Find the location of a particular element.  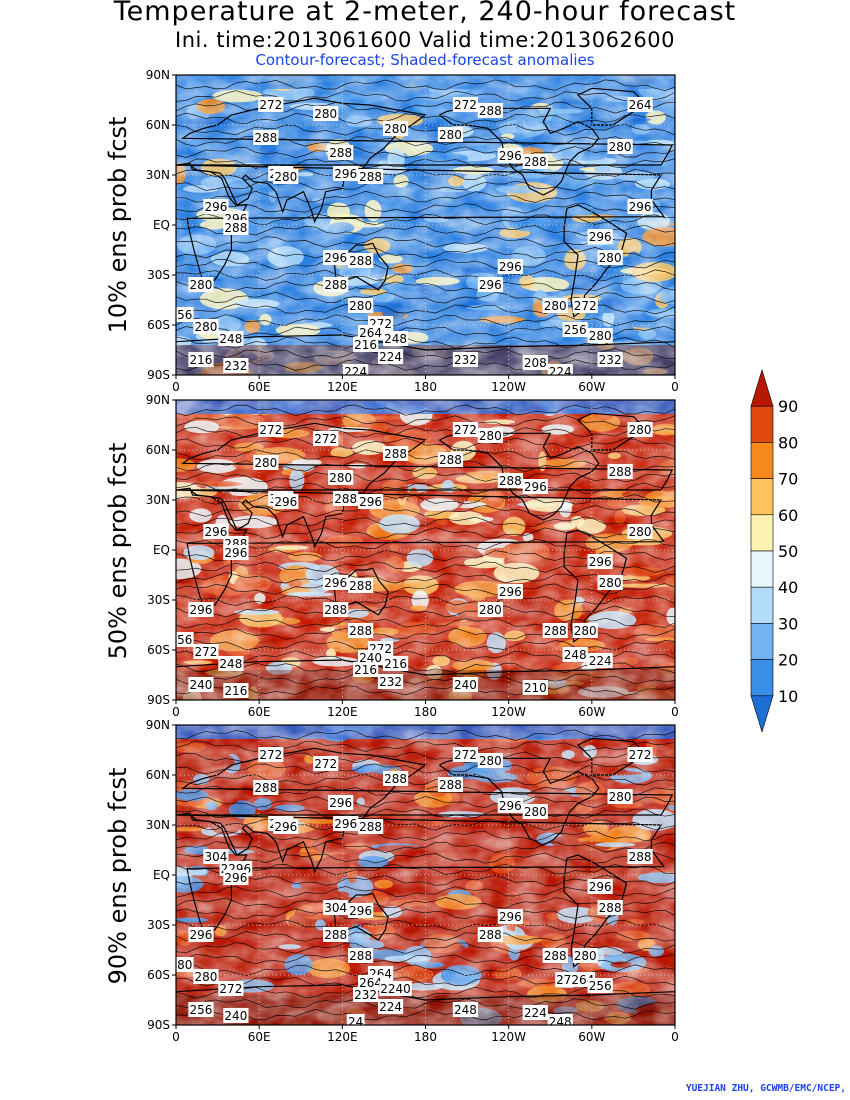

colorbar-label: 10 is located at coordinates (788, 696).